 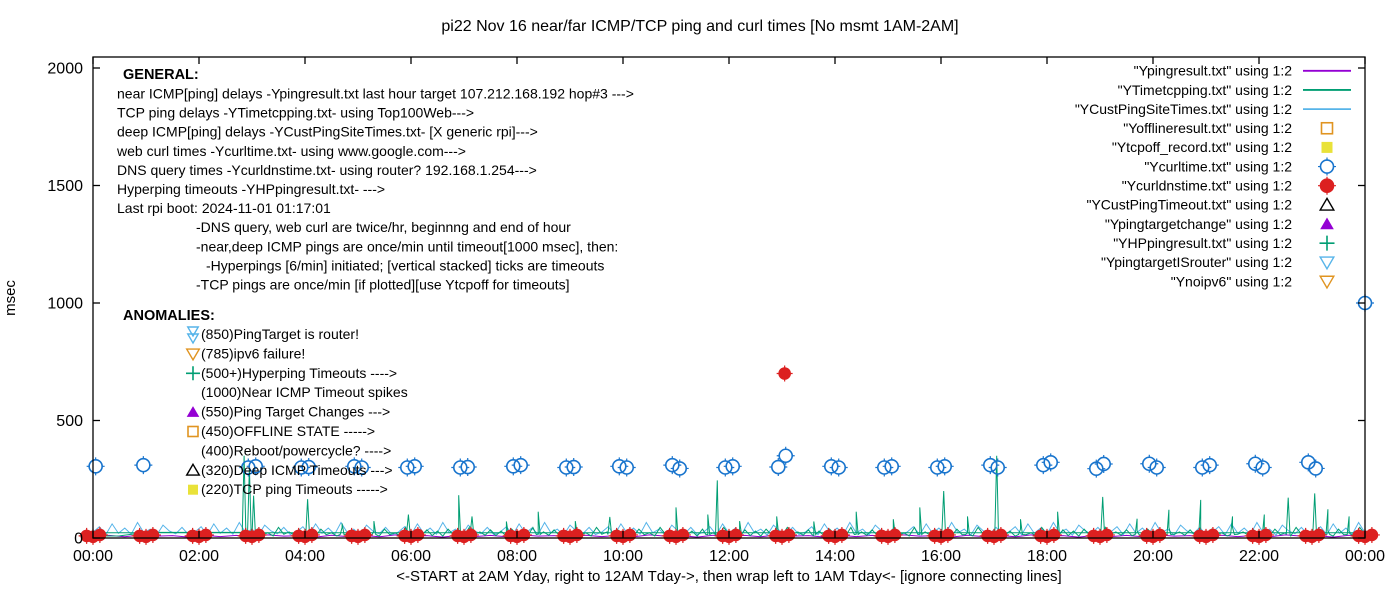 I want to click on legend-entry: "Ycurldnstime.txt" using 1:2, so click(x=1229, y=185).